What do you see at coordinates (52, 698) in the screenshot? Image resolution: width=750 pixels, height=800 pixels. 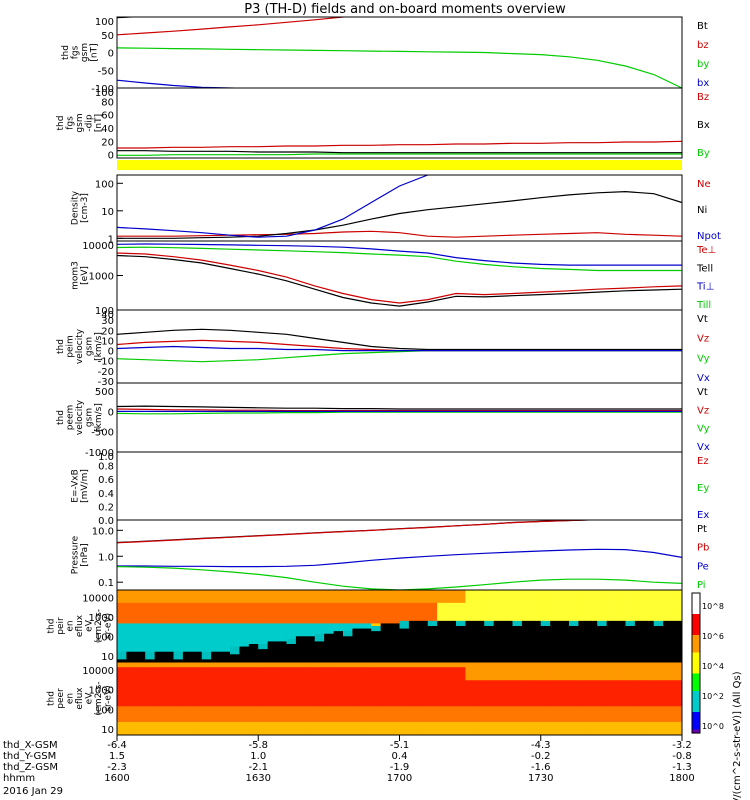 I see `y-axis-label-line: thd` at bounding box center [52, 698].